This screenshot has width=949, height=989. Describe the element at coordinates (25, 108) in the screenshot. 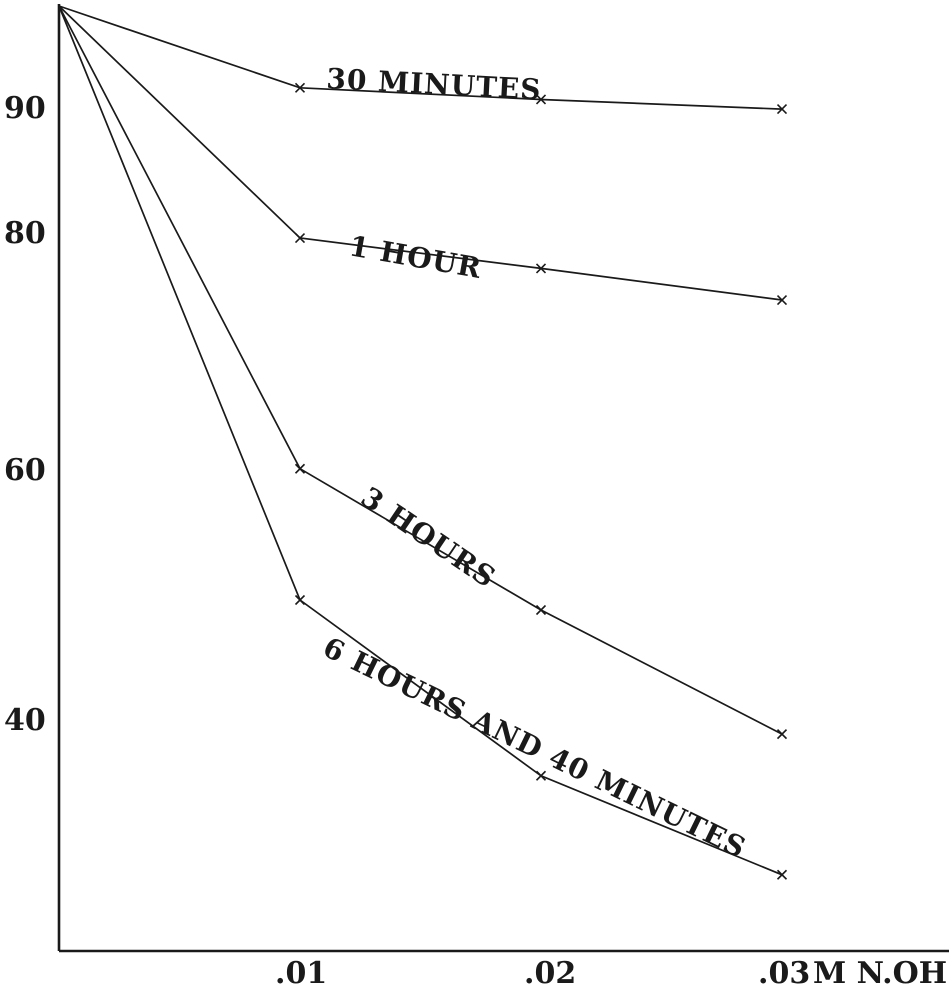

I see `y-tick-label-90: 90` at that location.